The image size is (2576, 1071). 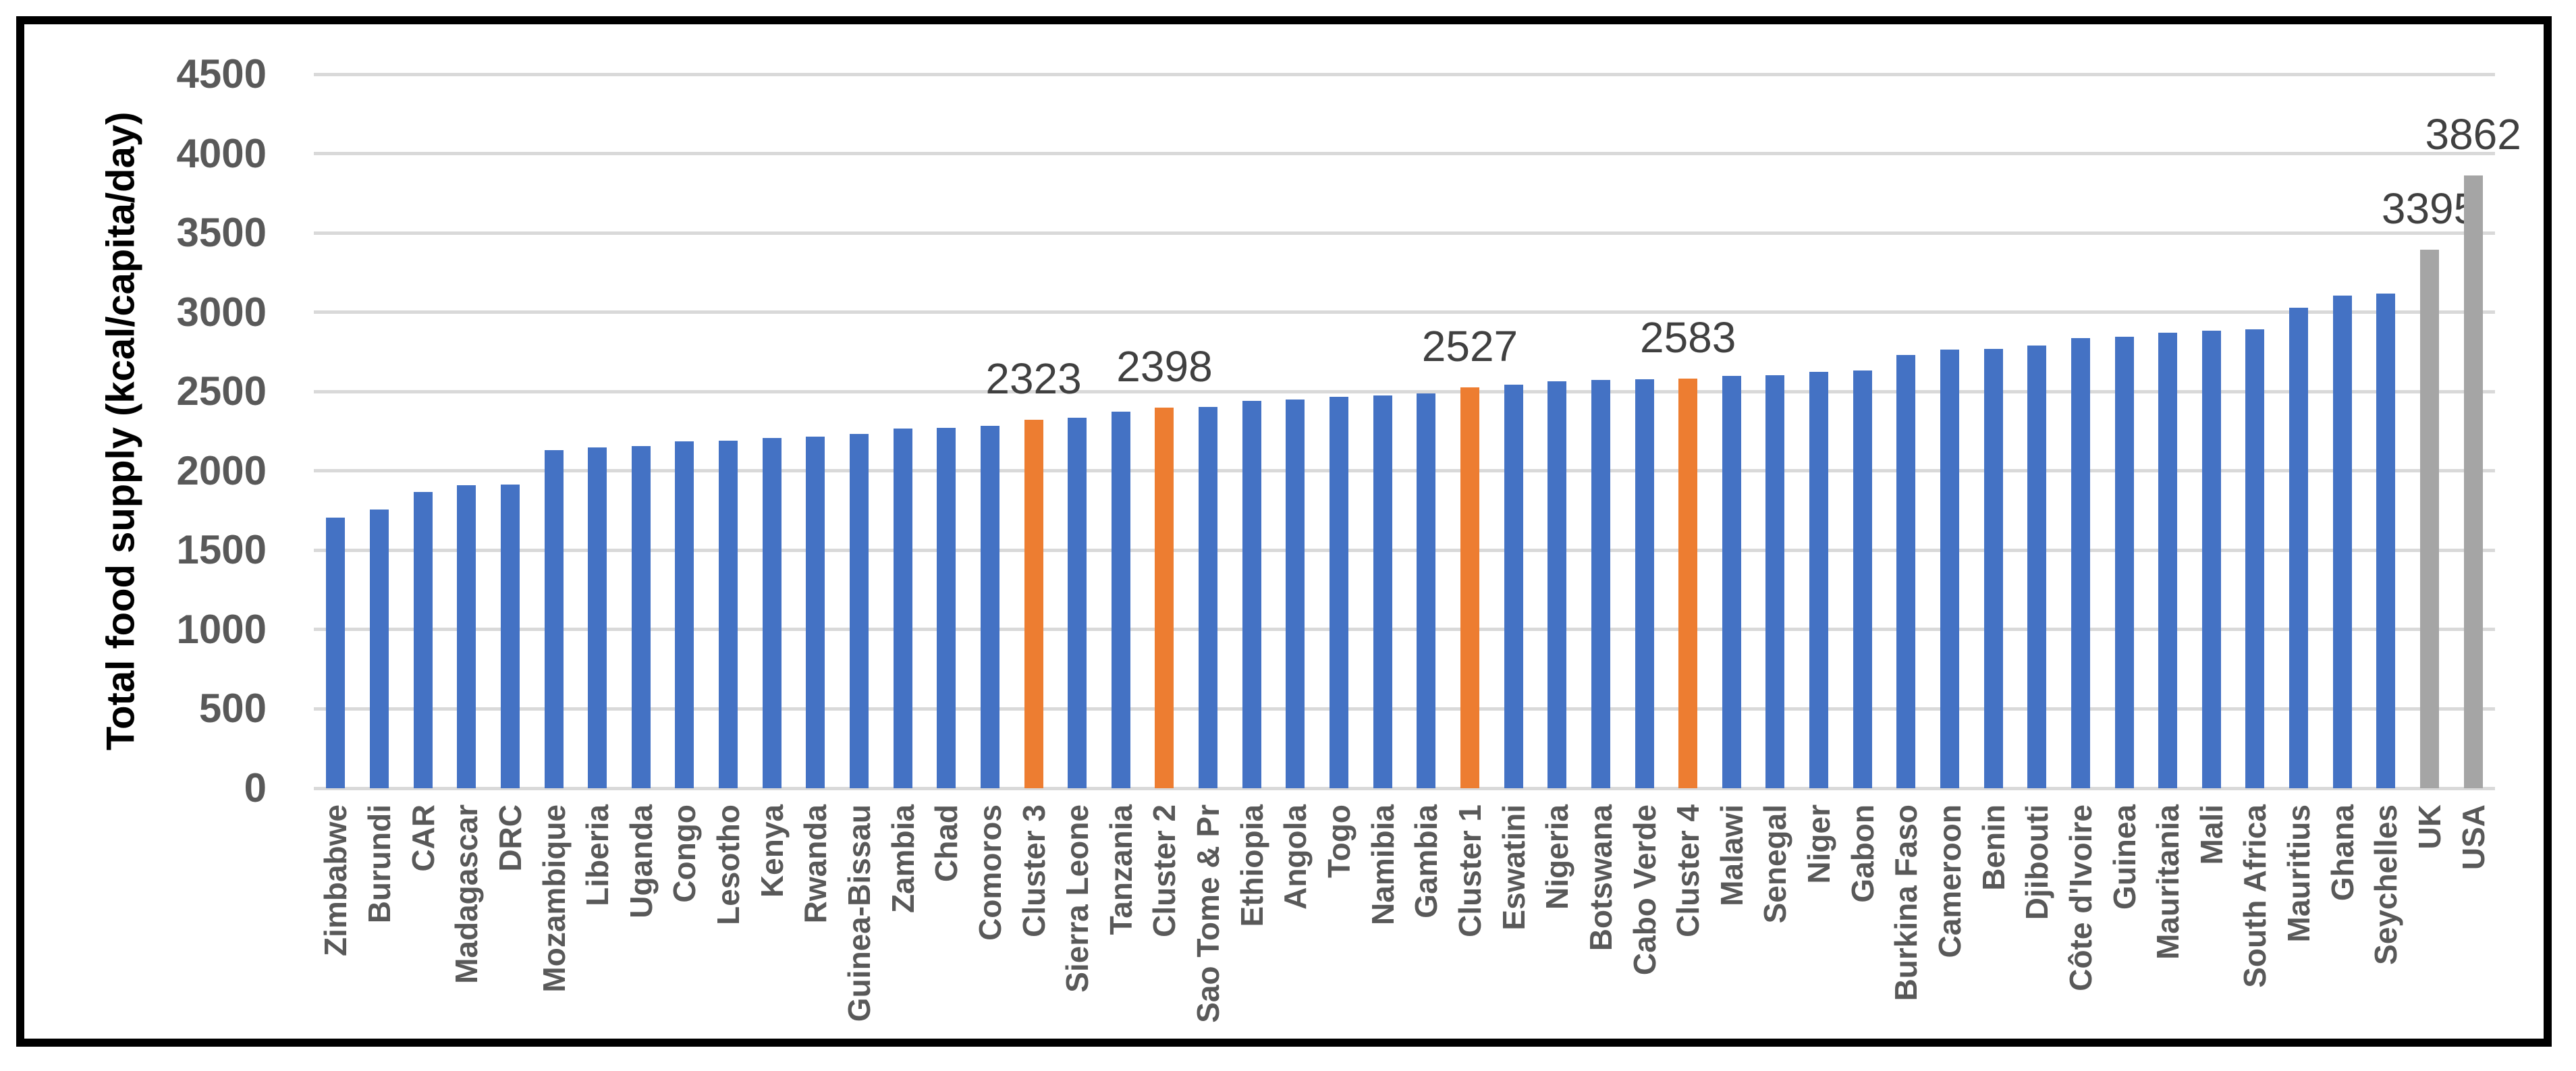 What do you see at coordinates (2473, 837) in the screenshot?
I see `x-axis-label-usa: USA` at bounding box center [2473, 837].